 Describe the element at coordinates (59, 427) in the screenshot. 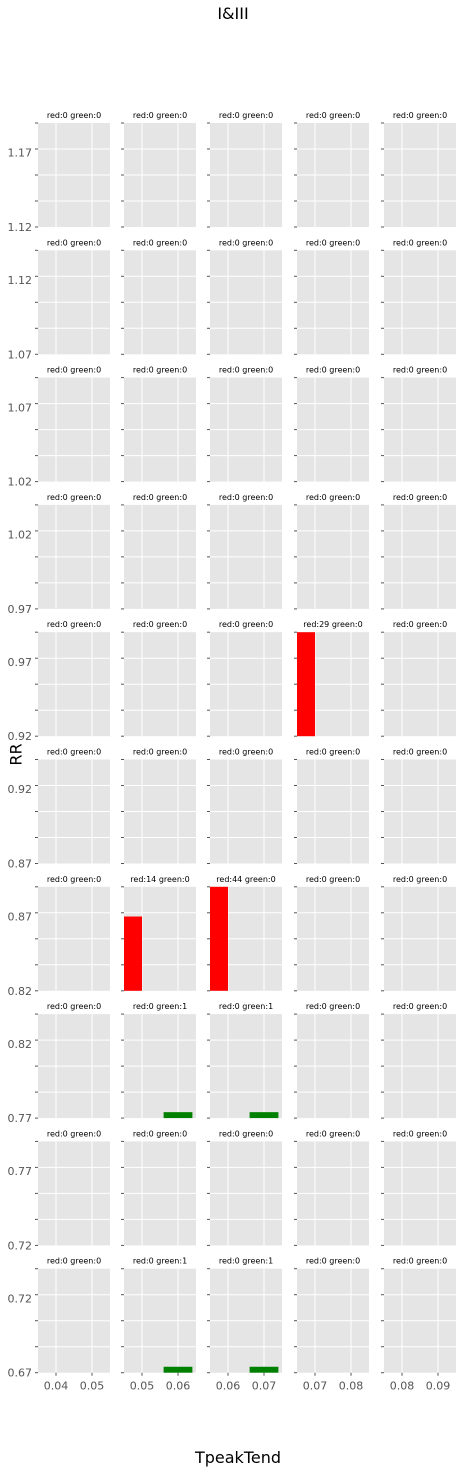

I see `panel-r2-c0: red:0 green:0 1.07 1.02` at that location.